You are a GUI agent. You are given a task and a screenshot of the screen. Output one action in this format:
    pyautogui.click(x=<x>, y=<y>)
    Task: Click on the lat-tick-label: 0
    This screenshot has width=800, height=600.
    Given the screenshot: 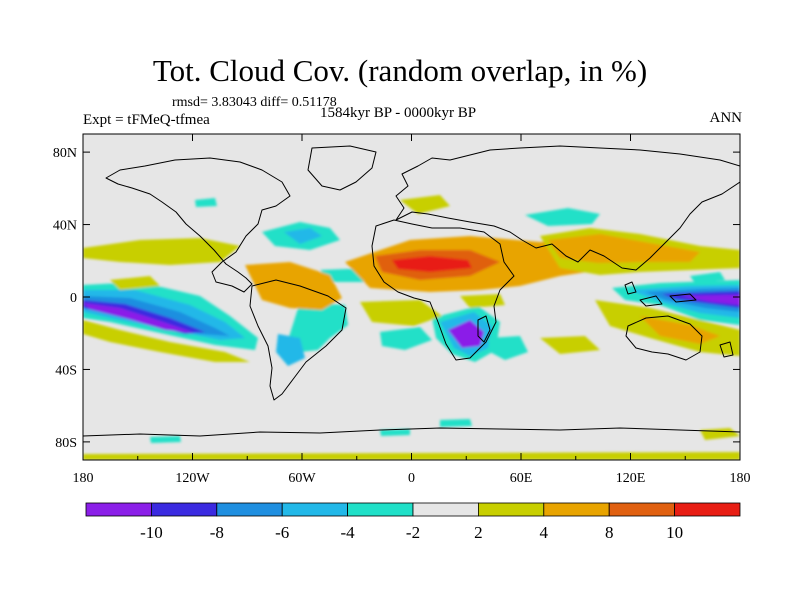 What is the action you would take?
    pyautogui.click(x=73, y=298)
    